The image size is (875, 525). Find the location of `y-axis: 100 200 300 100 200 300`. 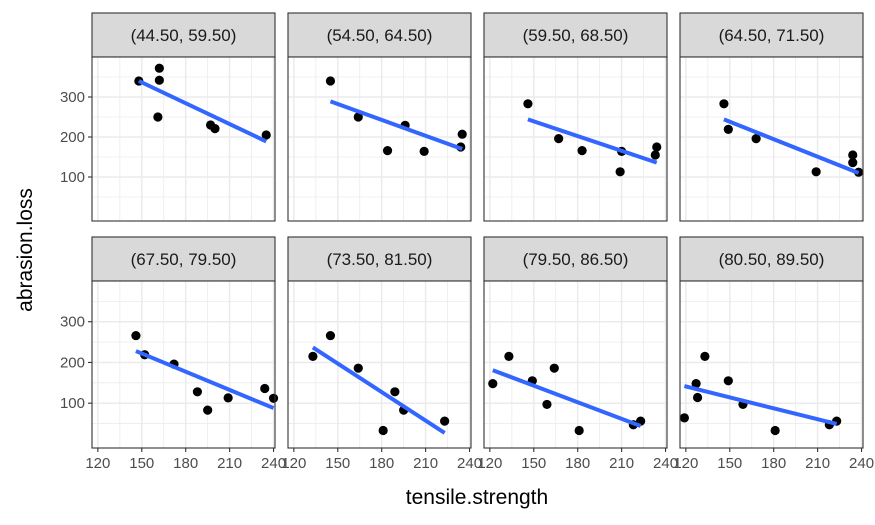

y-axis: 100 200 300 100 200 300 is located at coordinates (76, 250).